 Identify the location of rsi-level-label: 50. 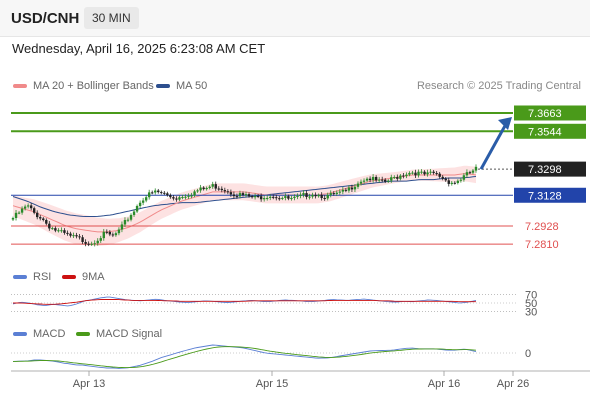
(531, 304).